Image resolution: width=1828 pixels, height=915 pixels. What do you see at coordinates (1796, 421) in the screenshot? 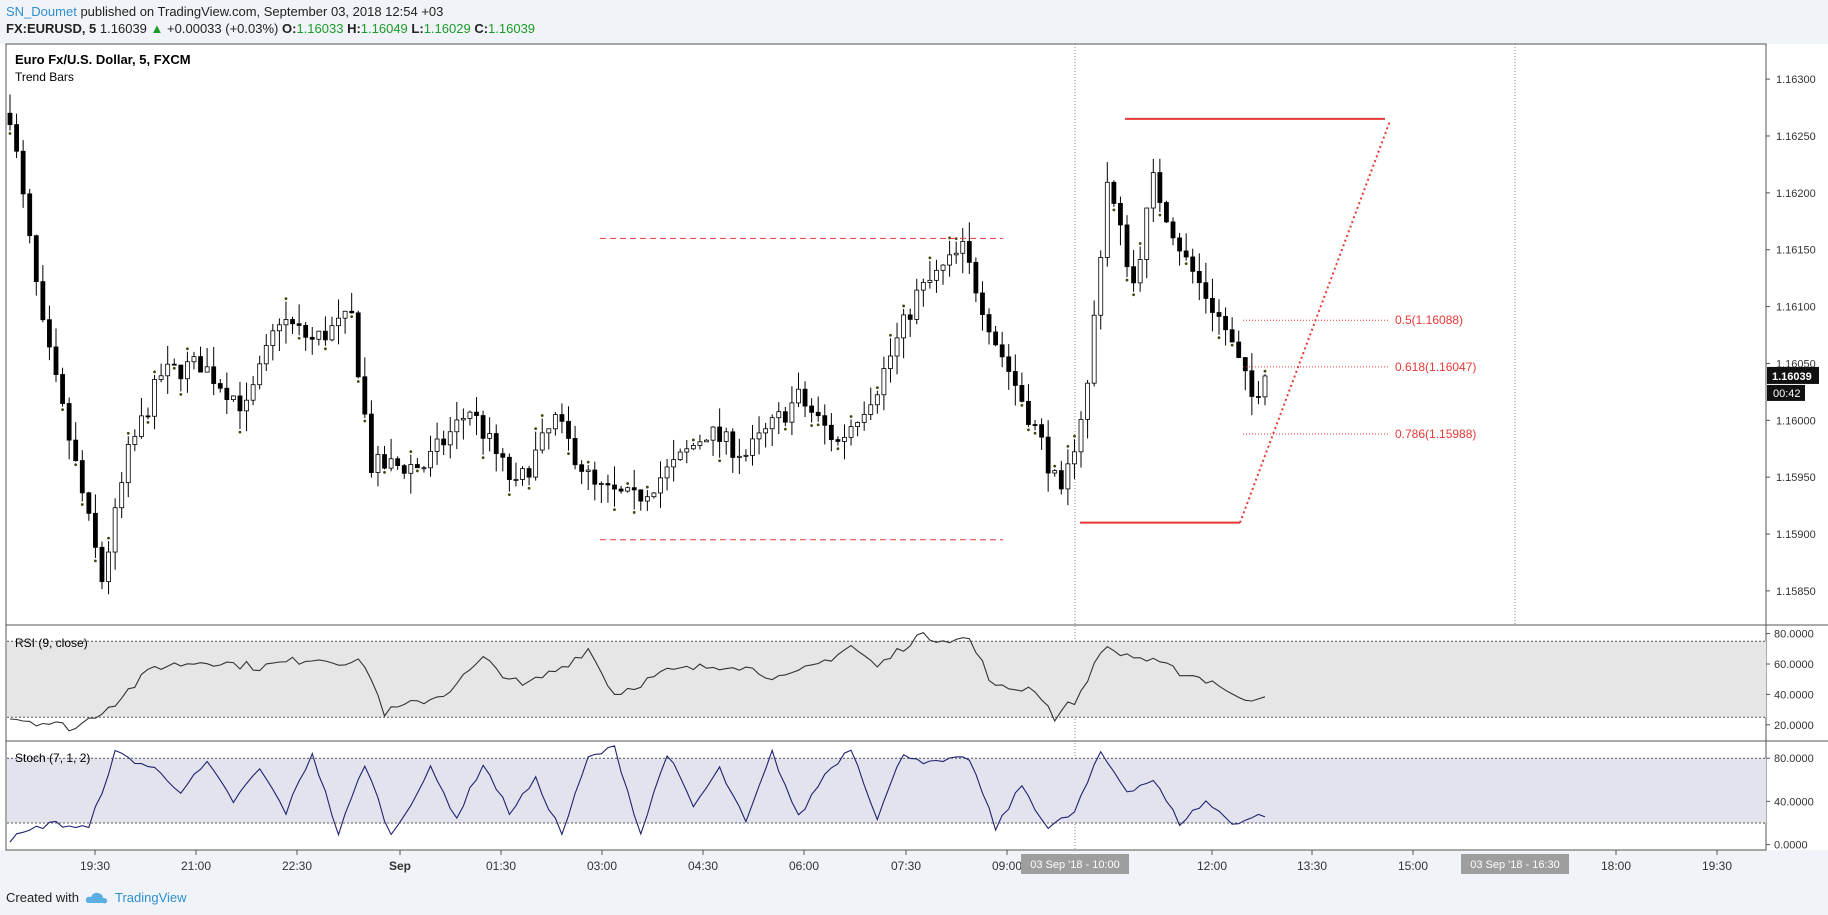
I see `price-tick-label: 1.16000` at bounding box center [1796, 421].